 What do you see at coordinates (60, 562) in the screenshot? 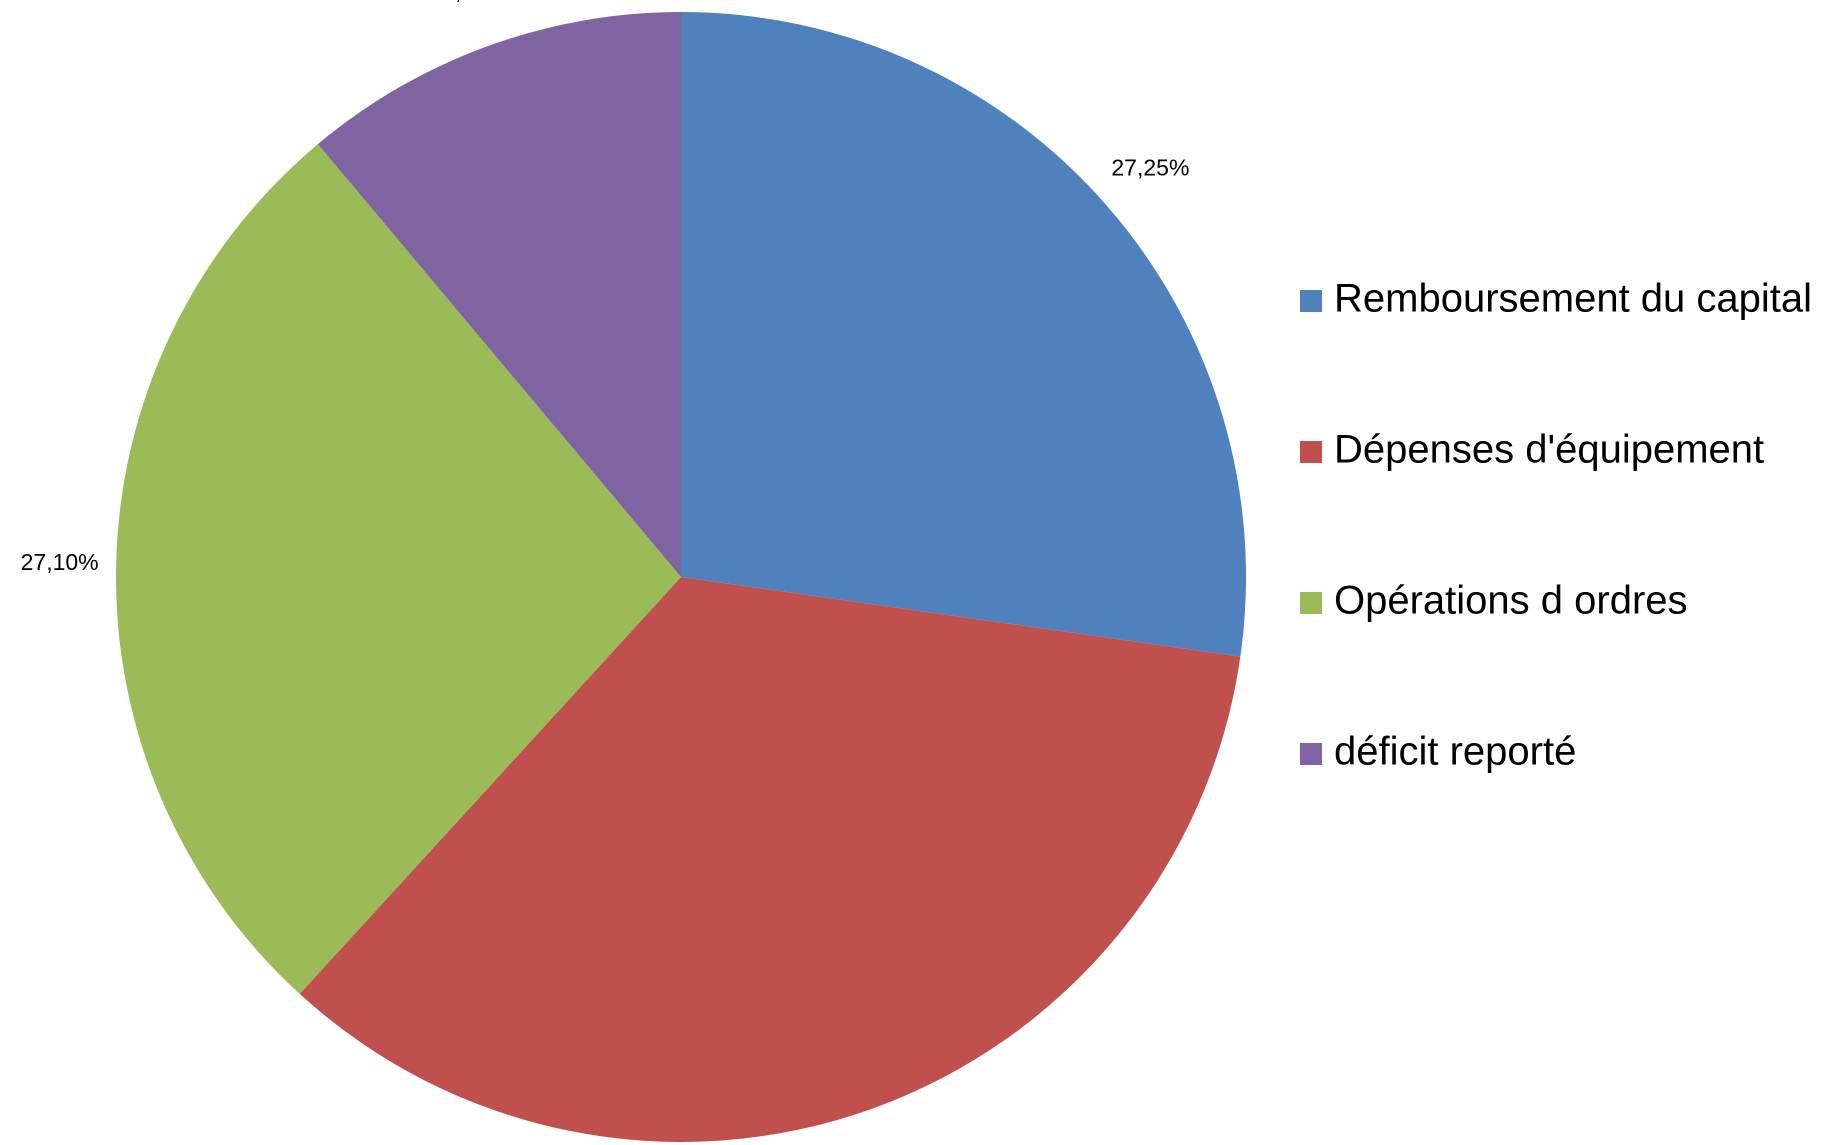
I see `data-label: 27,10%` at bounding box center [60, 562].